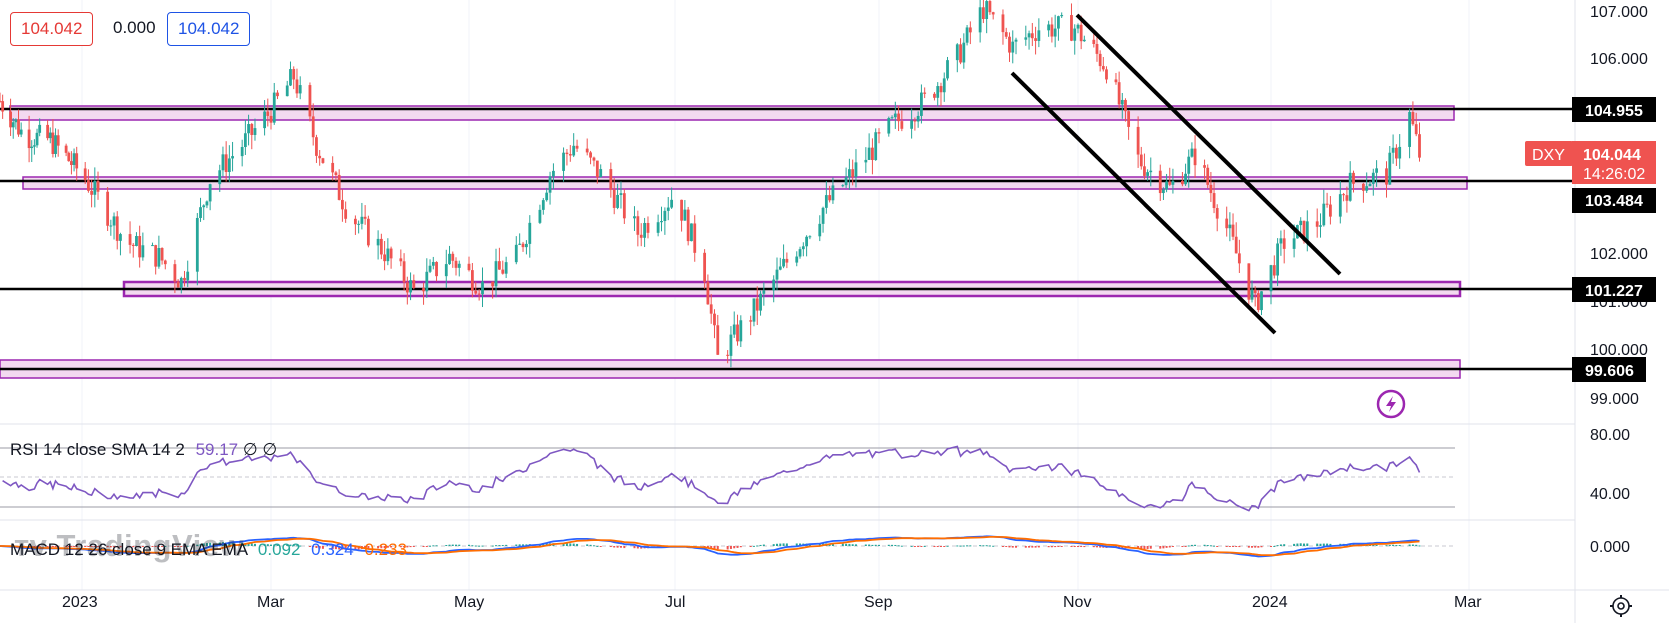  I want to click on symbol-label: DXY, so click(1548, 155).